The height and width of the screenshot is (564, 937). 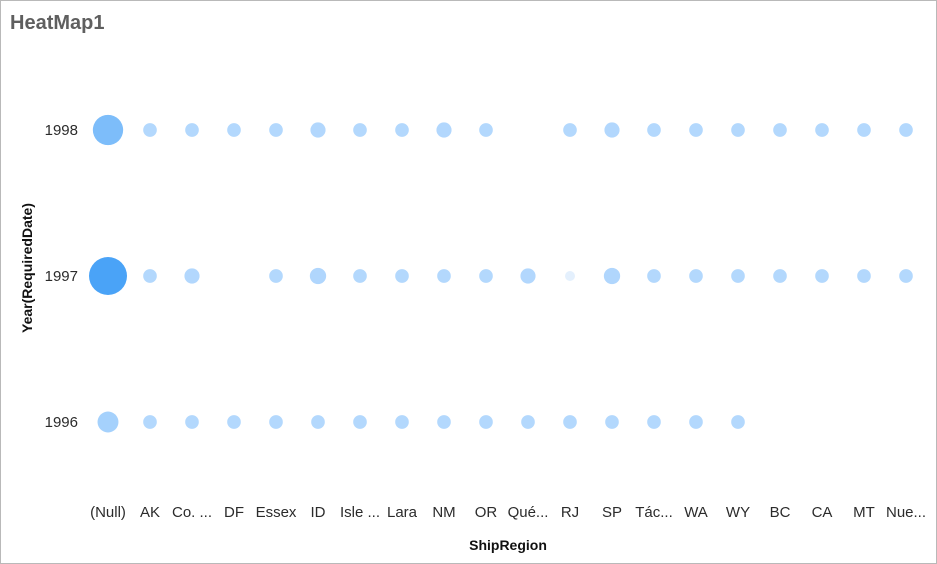 I want to click on x-axis-title: ShipRegion, so click(x=508, y=545).